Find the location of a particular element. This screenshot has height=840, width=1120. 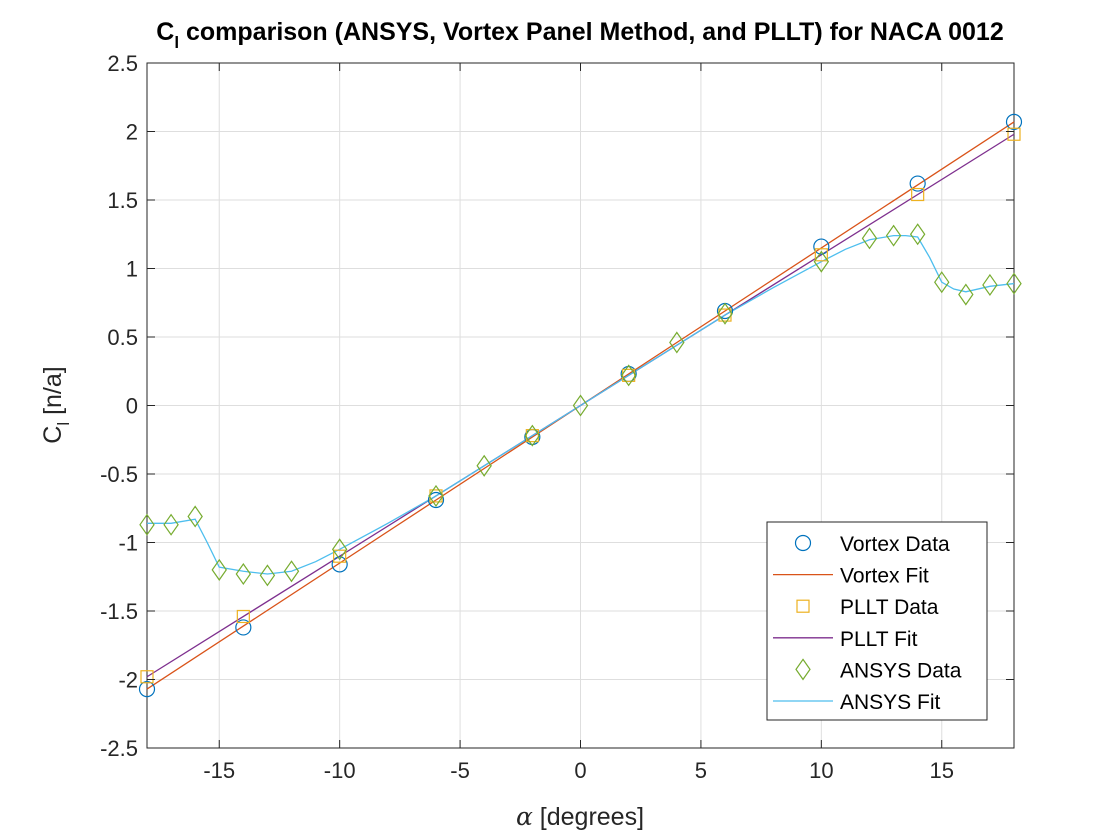

x-tick-label: 10 is located at coordinates (821, 770).